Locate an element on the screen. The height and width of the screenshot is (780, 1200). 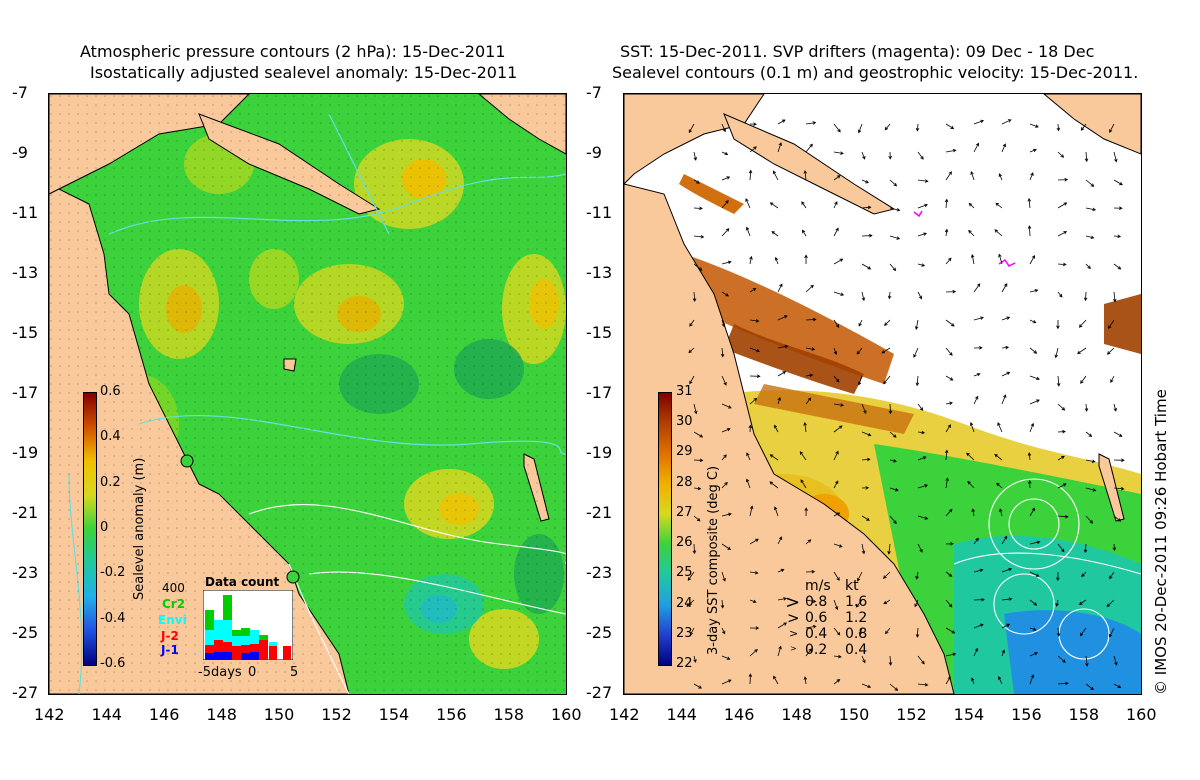
speed-legend-arrow: > is located at coordinates (793, 602).